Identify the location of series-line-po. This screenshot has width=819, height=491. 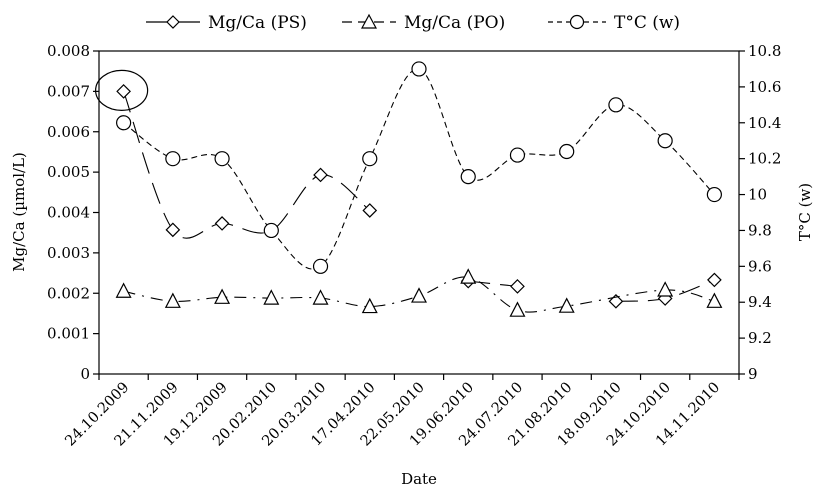
(419, 294).